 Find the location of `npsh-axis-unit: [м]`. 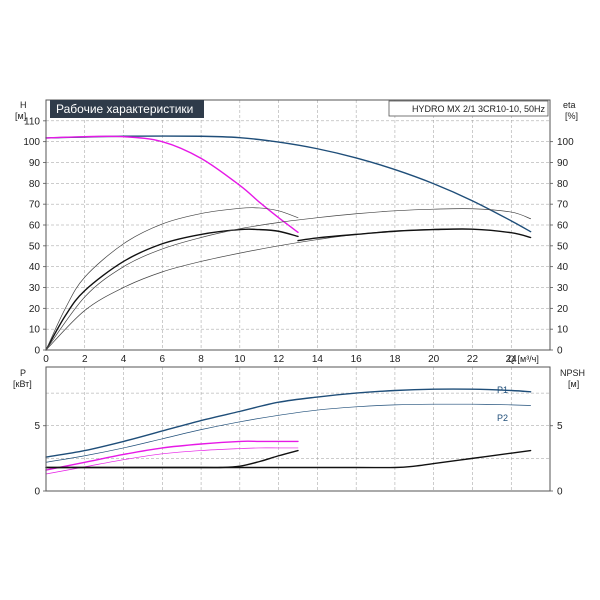

npsh-axis-unit: [м] is located at coordinates (573, 384).